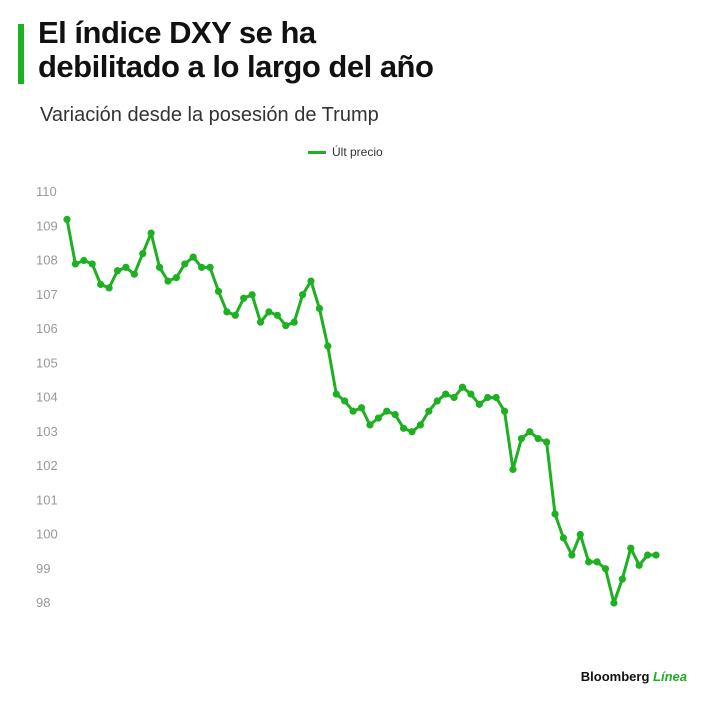 The width and height of the screenshot is (715, 710). What do you see at coordinates (177, 32) in the screenshot?
I see `chart-title-line1: El índice DXY se ha` at bounding box center [177, 32].